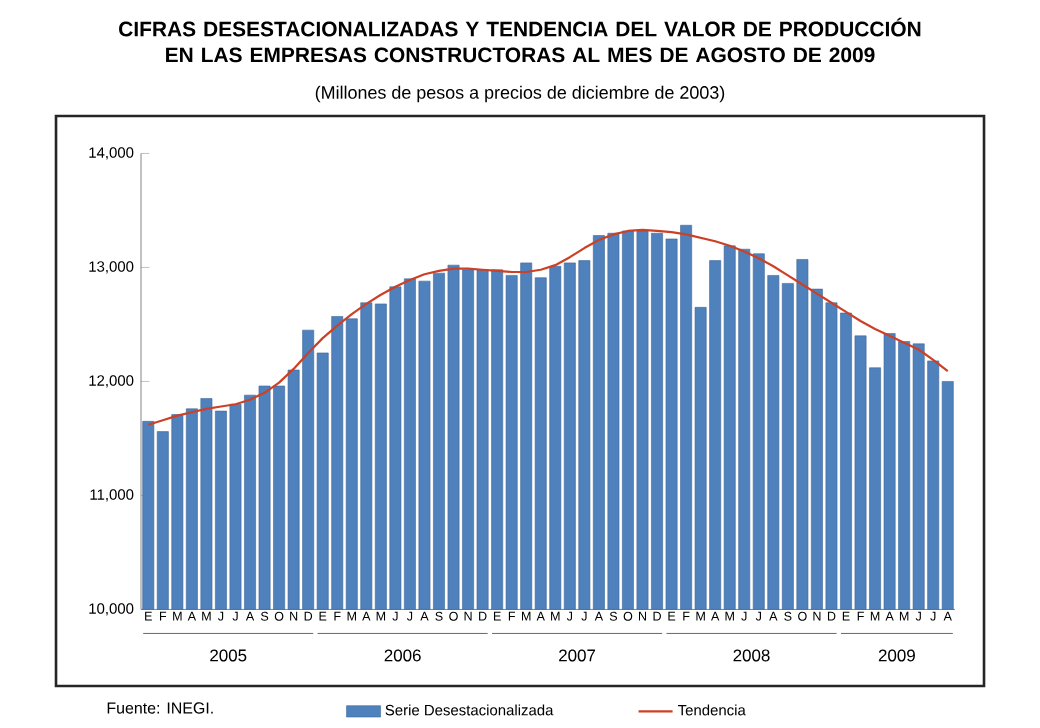 Image resolution: width=1040 pixels, height=728 pixels. What do you see at coordinates (751, 655) in the screenshot?
I see `text: 2008` at bounding box center [751, 655].